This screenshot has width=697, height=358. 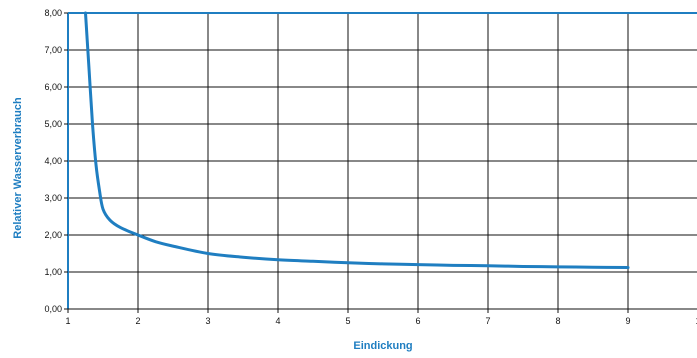 I want to click on y-tick-label: 1,00, so click(x=53, y=272).